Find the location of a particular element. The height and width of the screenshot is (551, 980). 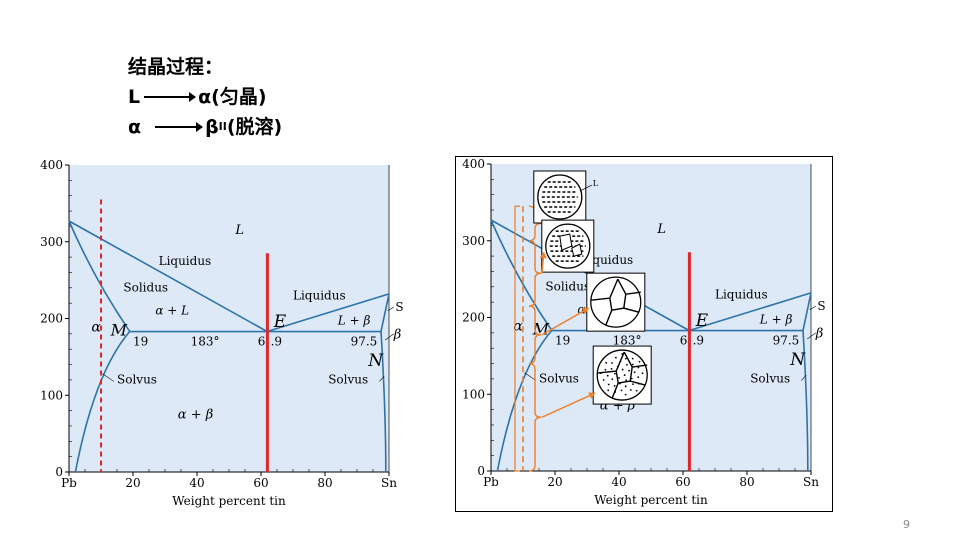

brace-alpha-beta is located at coordinates (535, 417).